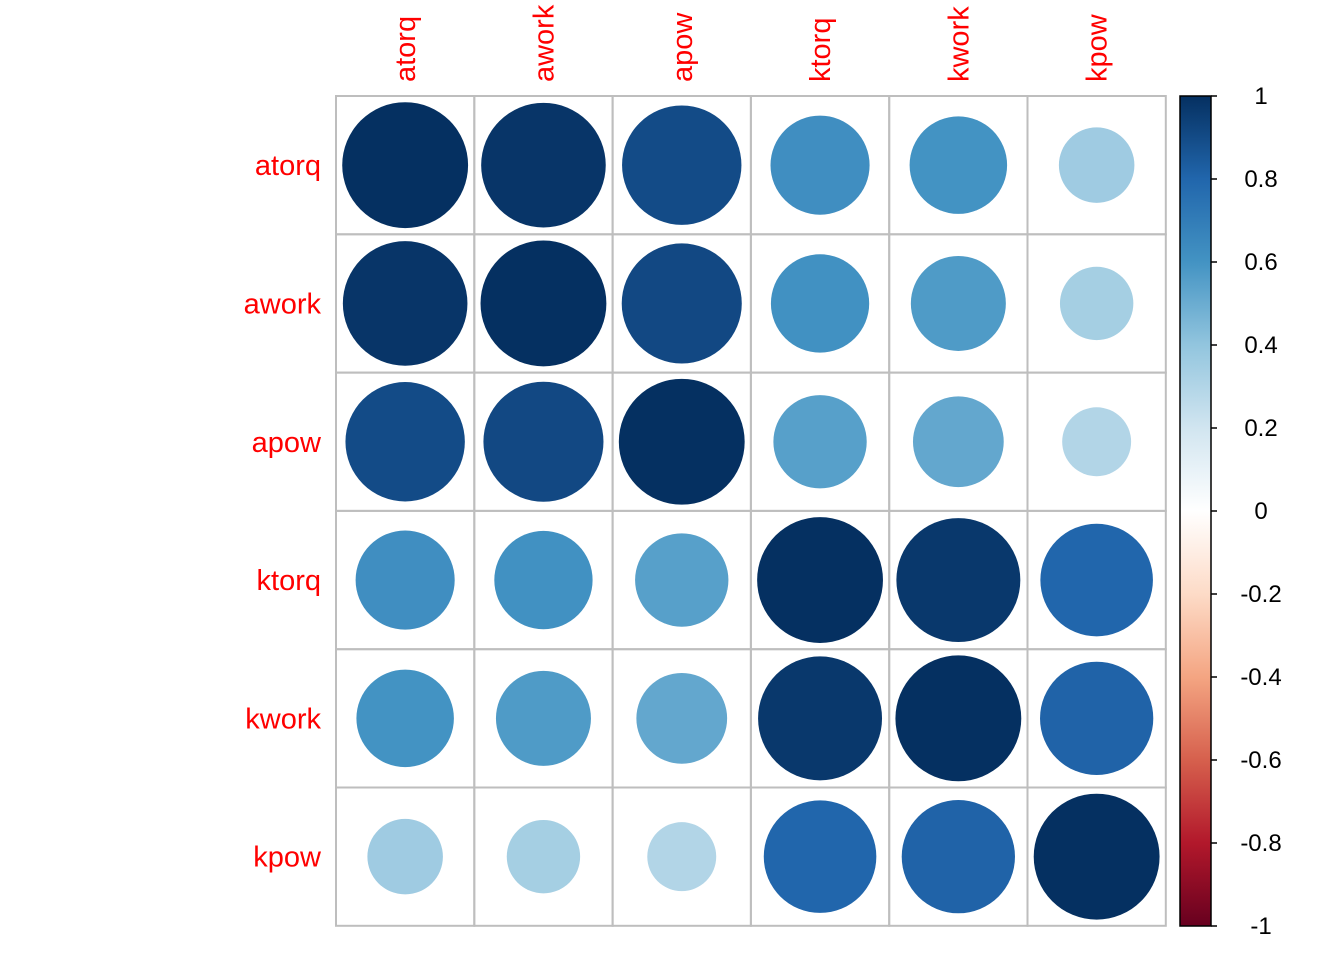 This screenshot has width=1344, height=960. Describe the element at coordinates (283, 304) in the screenshot. I see `row-label-awork: awork` at that location.